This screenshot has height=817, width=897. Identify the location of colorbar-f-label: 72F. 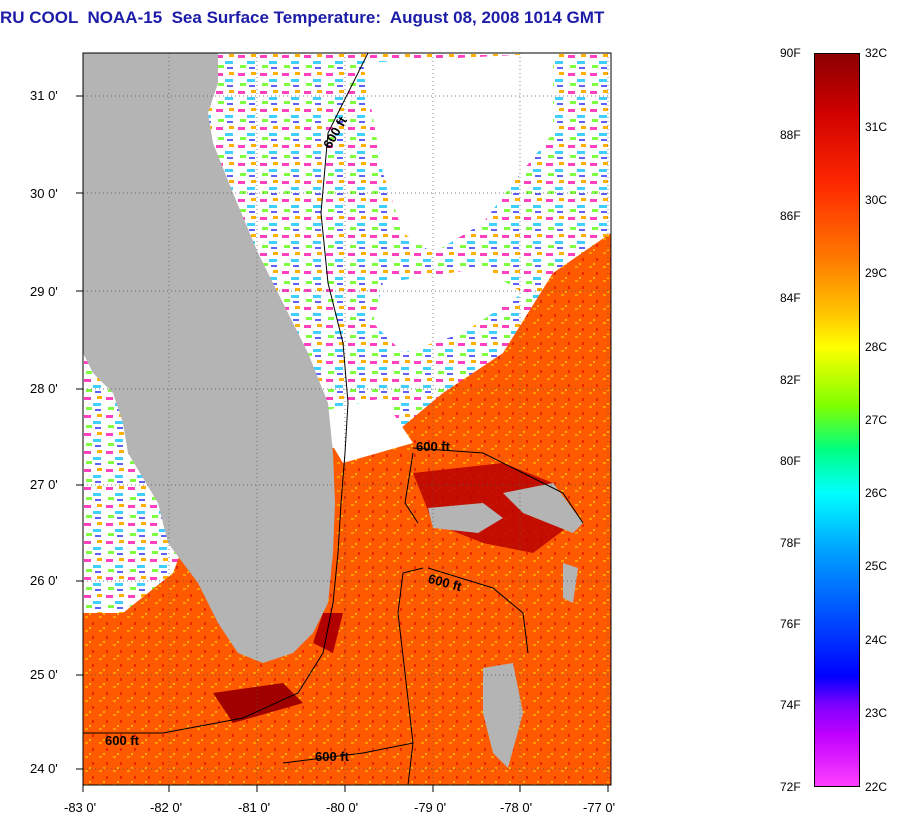
(790, 787).